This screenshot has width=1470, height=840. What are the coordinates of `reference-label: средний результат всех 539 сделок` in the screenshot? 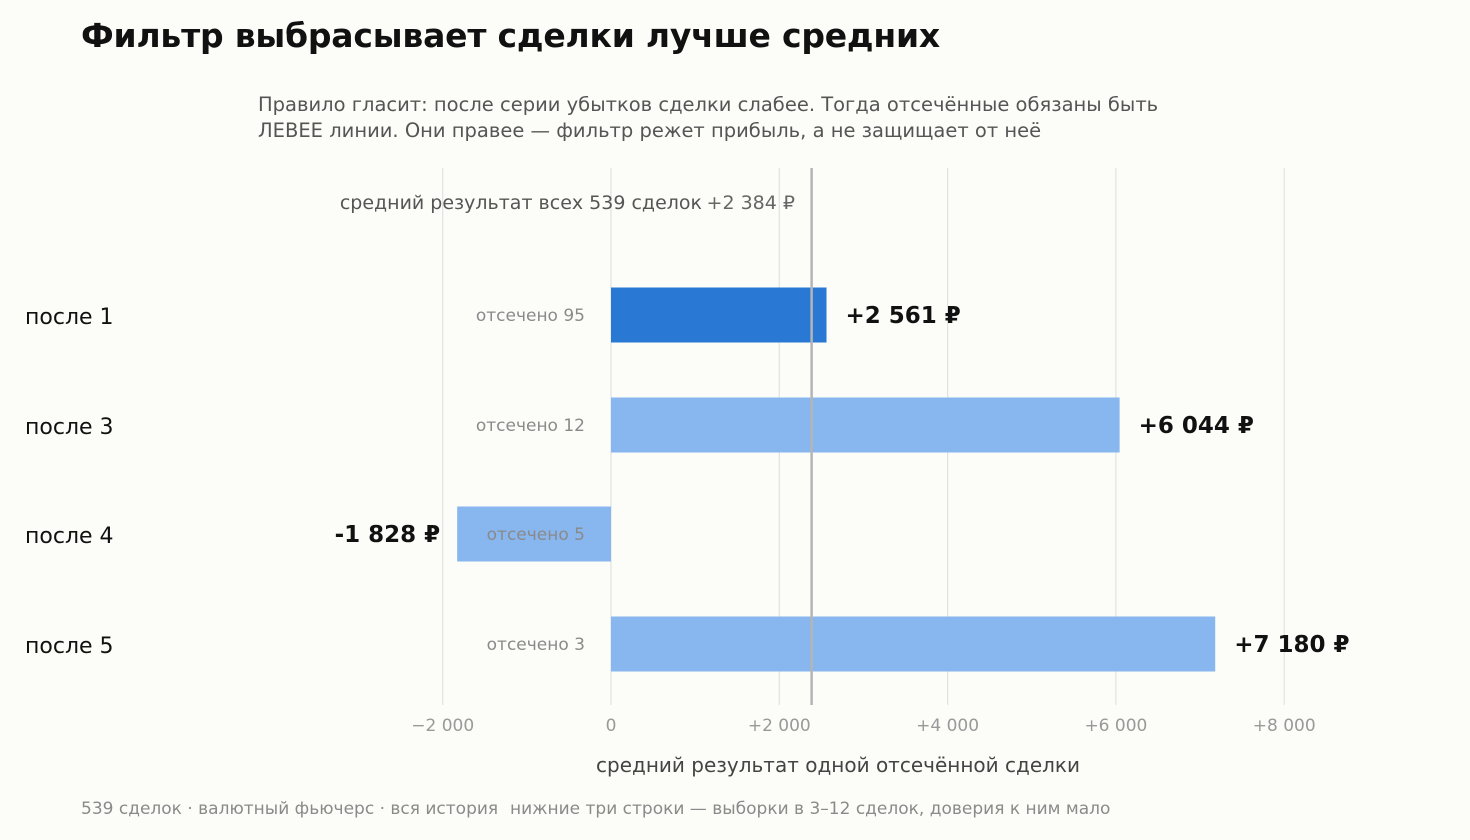 It's located at (521, 203).